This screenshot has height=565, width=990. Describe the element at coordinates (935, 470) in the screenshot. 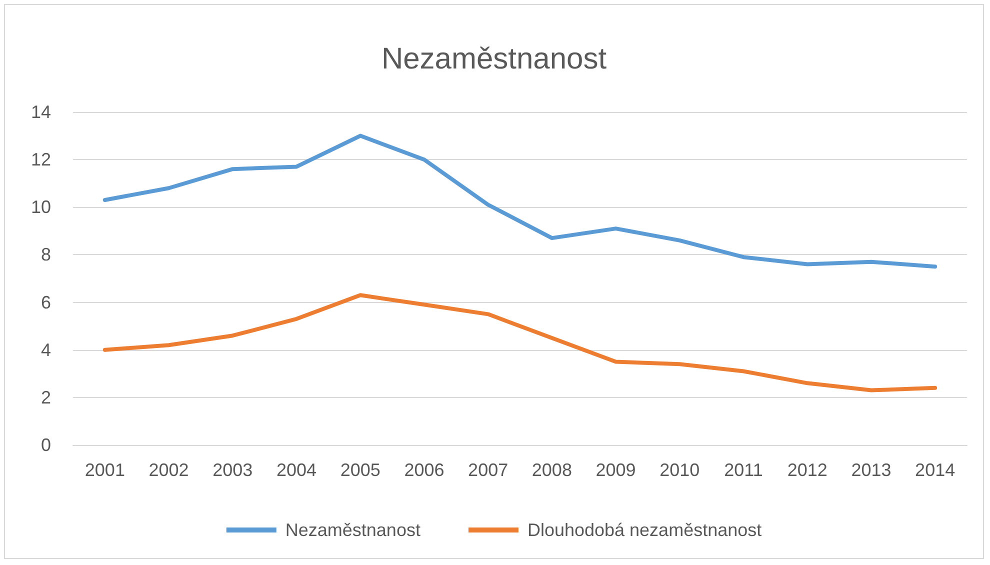

I see `x-tick-label: 2014` at that location.